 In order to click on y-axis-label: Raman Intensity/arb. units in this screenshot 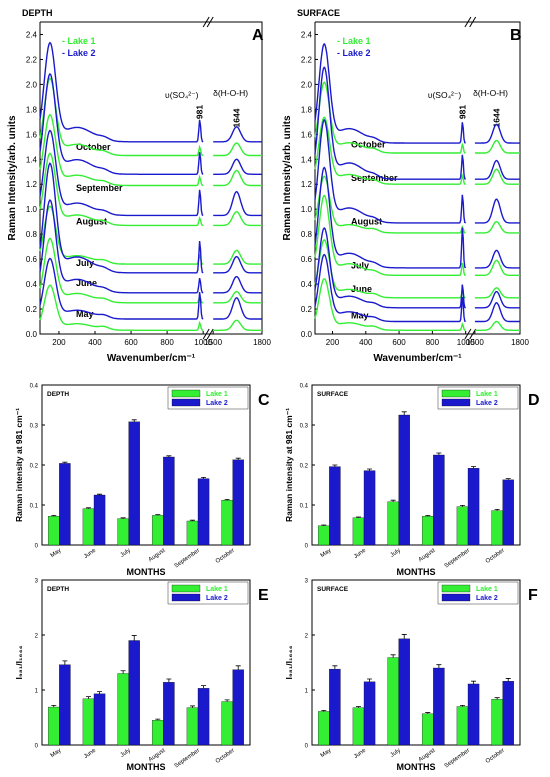, I will do `click(12, 177)`.